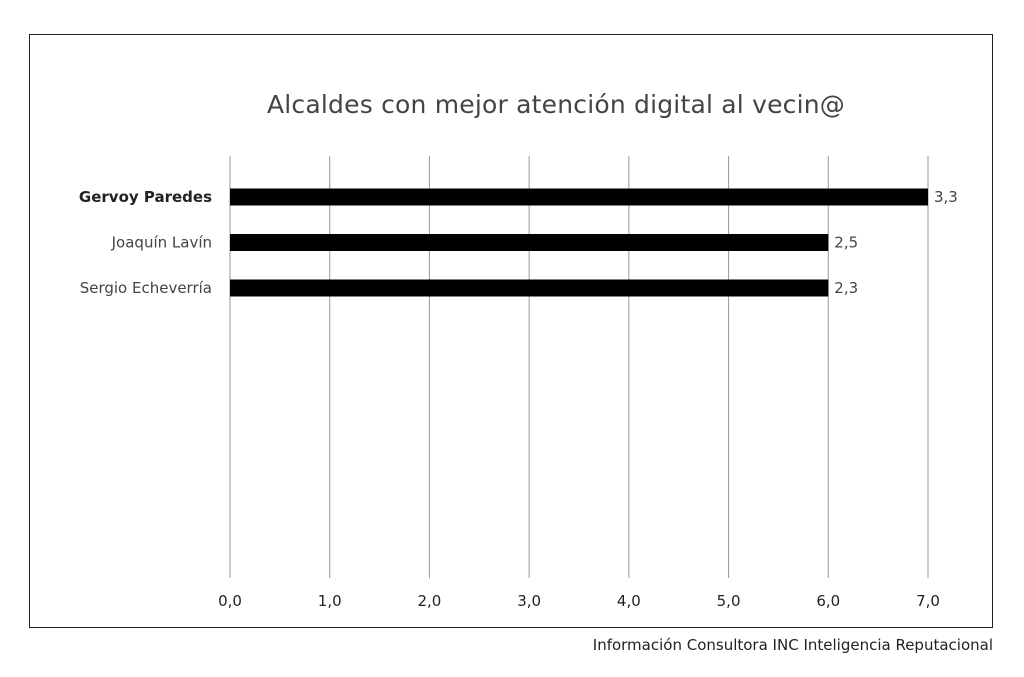 This screenshot has width=1024, height=677. Describe the element at coordinates (629, 601) in the screenshot. I see `x-tick-label: 4,0` at that location.